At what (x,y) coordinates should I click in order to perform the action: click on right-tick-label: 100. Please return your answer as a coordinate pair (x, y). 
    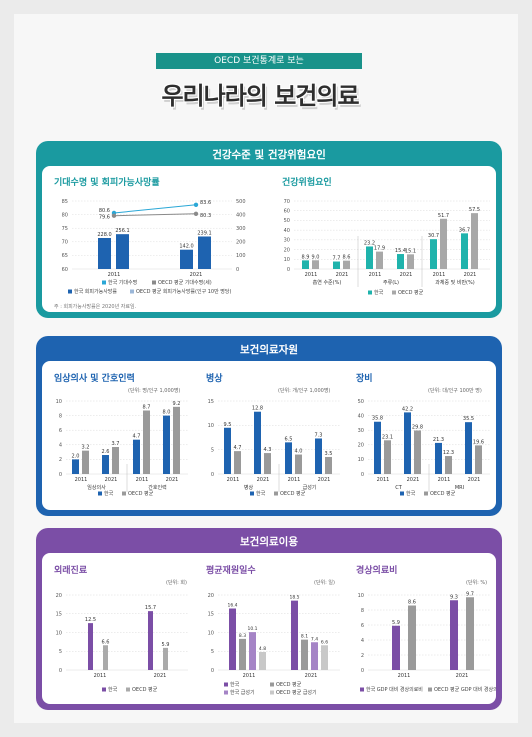
    Looking at the image, I should click on (241, 256).